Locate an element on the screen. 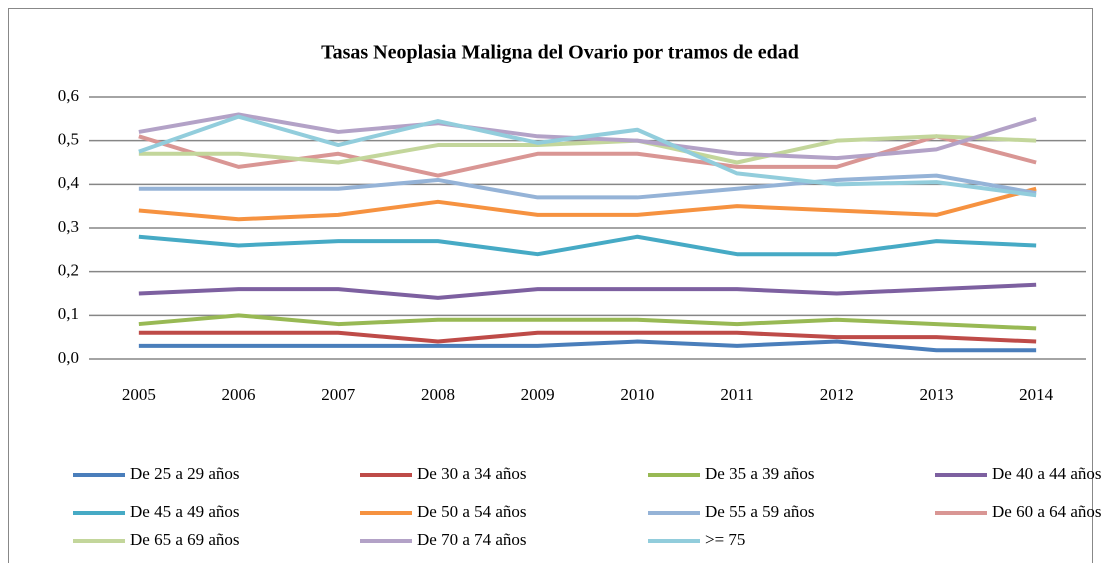 This screenshot has width=1101, height=563. legend-label: De 60 a 64 años is located at coordinates (1046, 511).